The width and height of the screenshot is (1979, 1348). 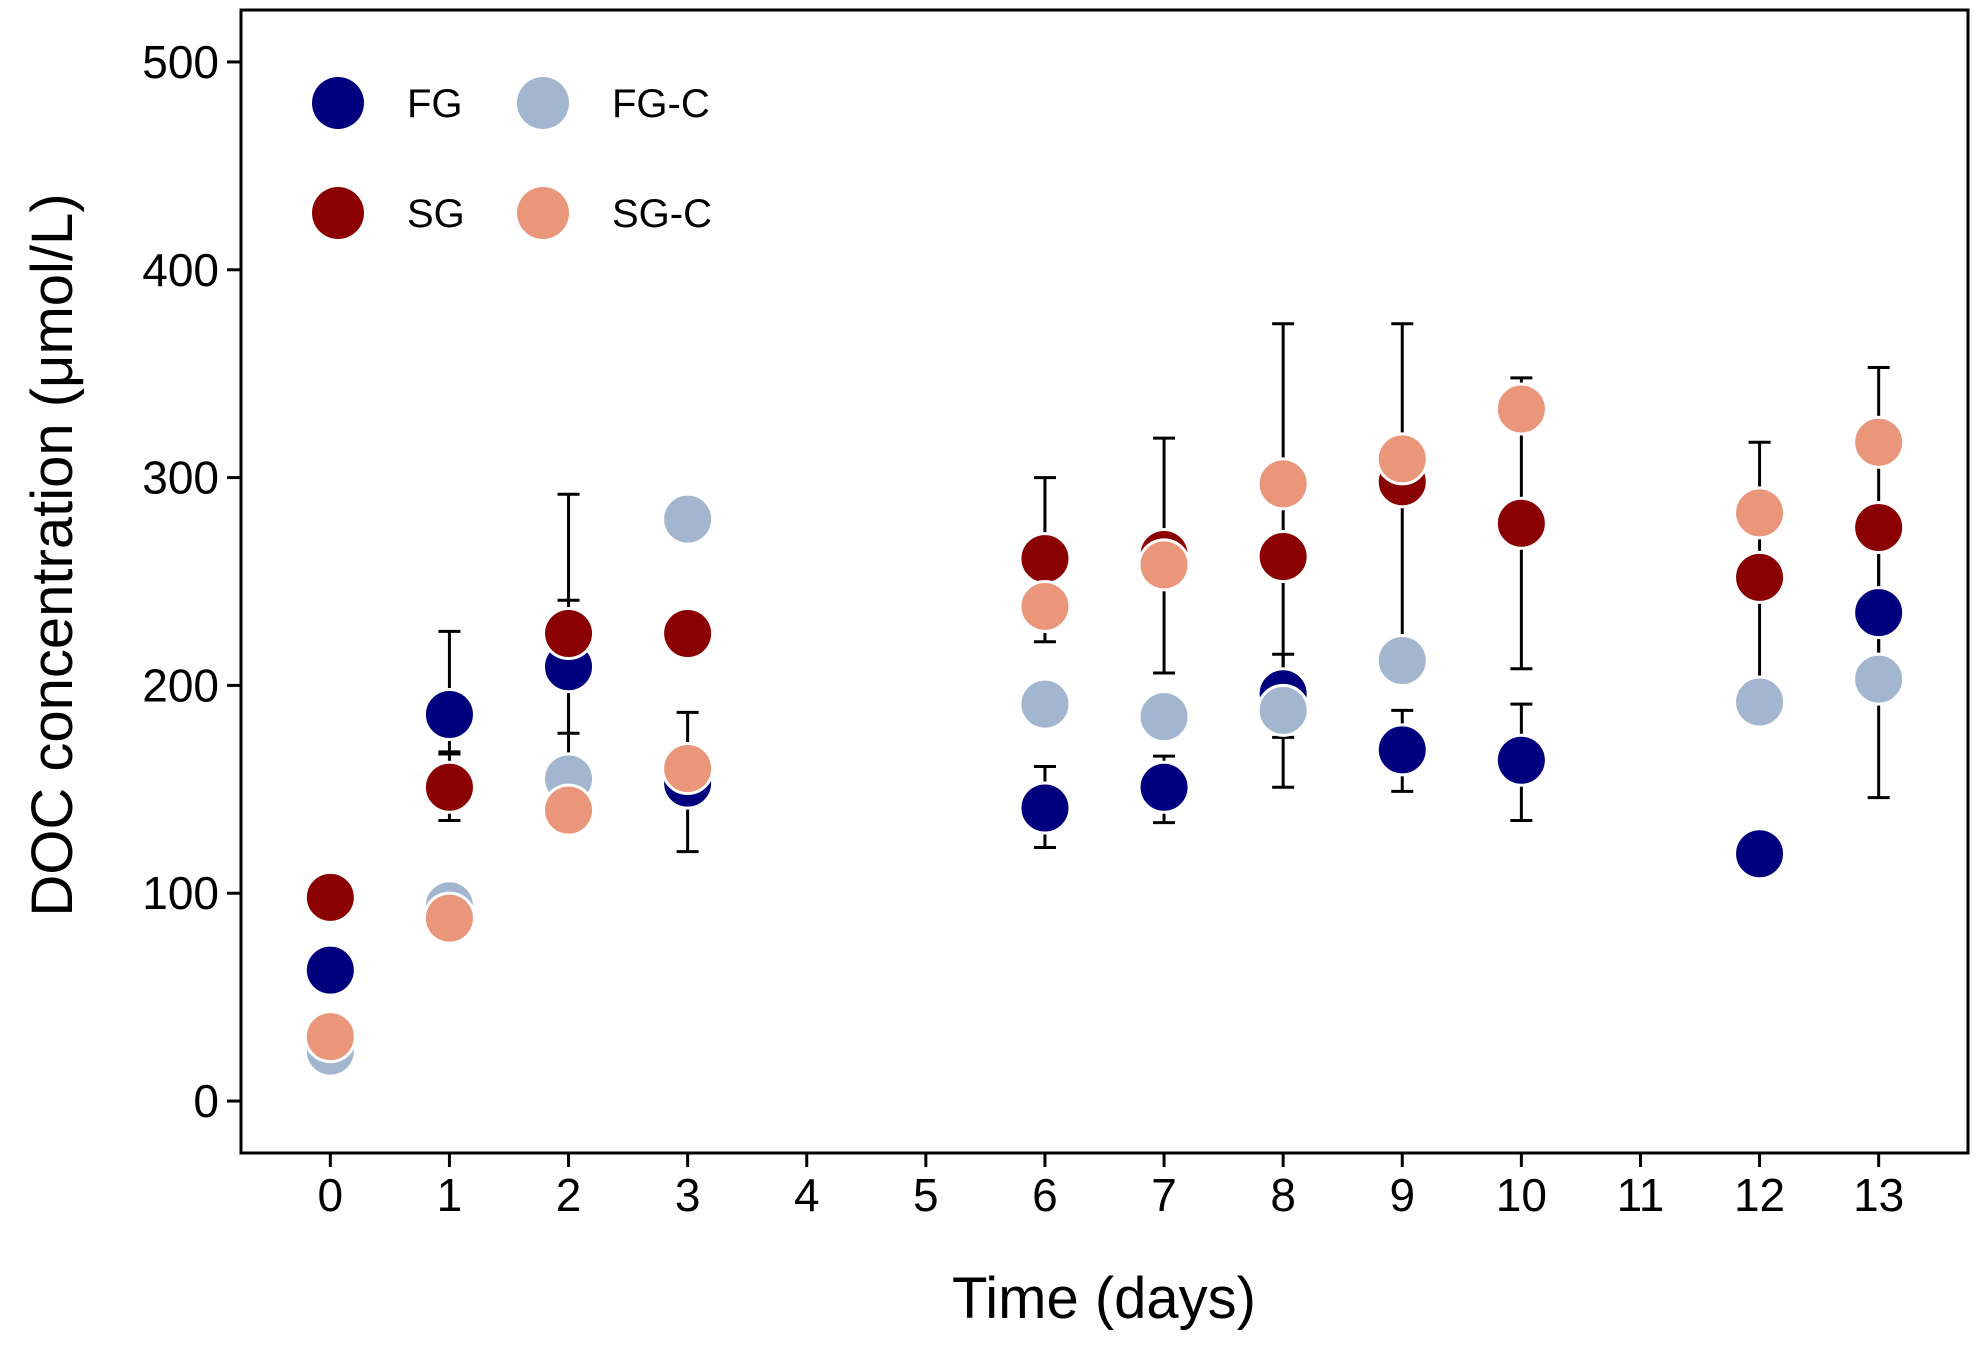 What do you see at coordinates (688, 1195) in the screenshot?
I see `x-tick-label: 3` at bounding box center [688, 1195].